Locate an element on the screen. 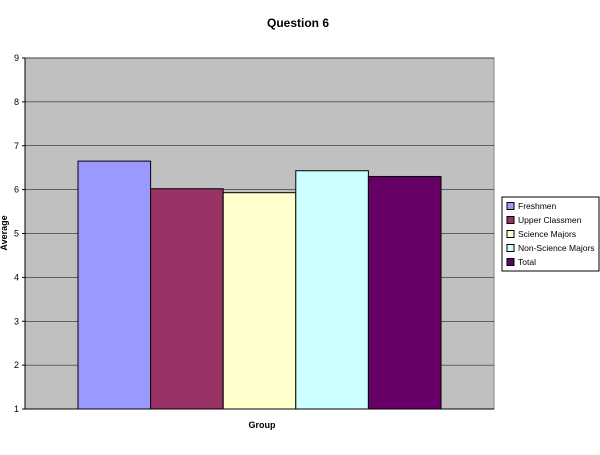 Image resolution: width=600 pixels, height=455 pixels. legend-box is located at coordinates (550, 234).